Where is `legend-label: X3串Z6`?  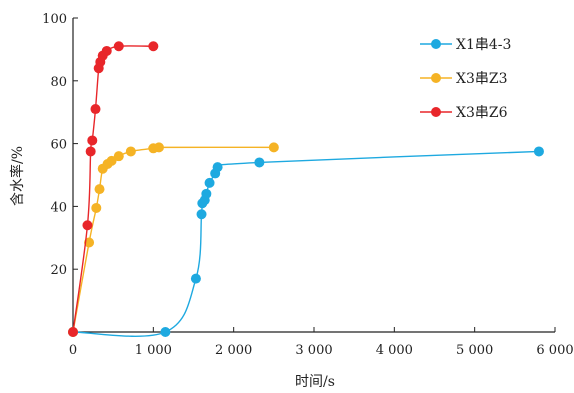
legend-label: X3串Z6 is located at coordinates (482, 113).